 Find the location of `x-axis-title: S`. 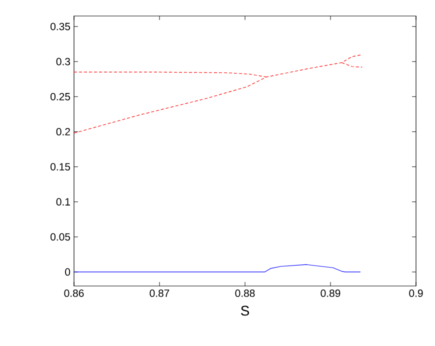

x-axis-title: S is located at coordinates (245, 311).